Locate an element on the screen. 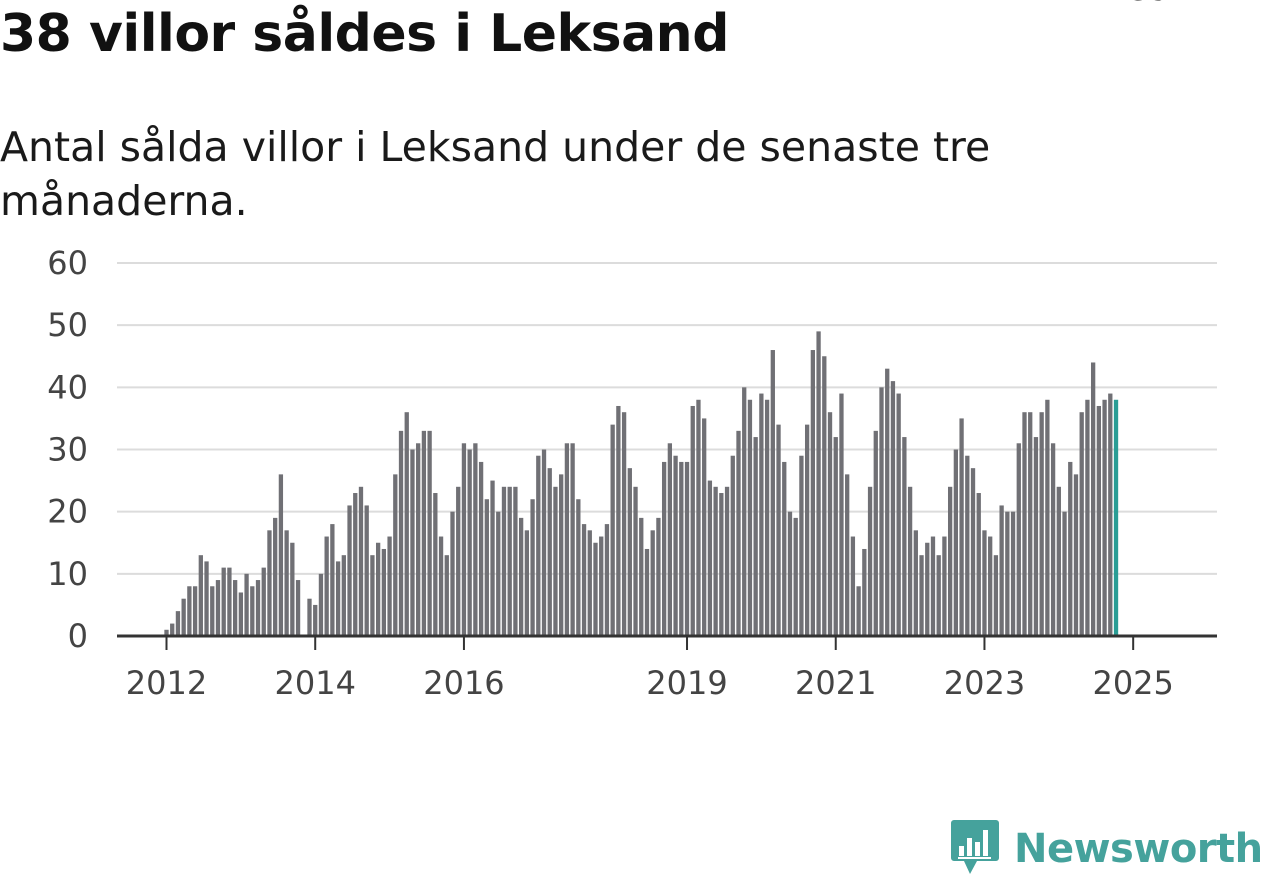 This screenshot has height=880, width=1262. y-tick-label-60: 60 is located at coordinates (67, 263).